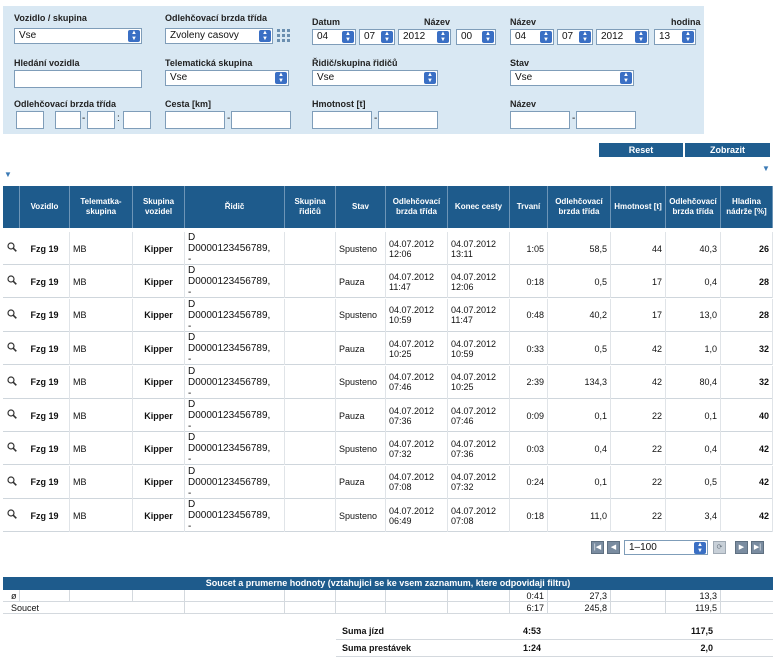 This screenshot has height=665, width=774. What do you see at coordinates (638, 207) in the screenshot?
I see `header-hmotnost: Hmotnost [t]` at bounding box center [638, 207].